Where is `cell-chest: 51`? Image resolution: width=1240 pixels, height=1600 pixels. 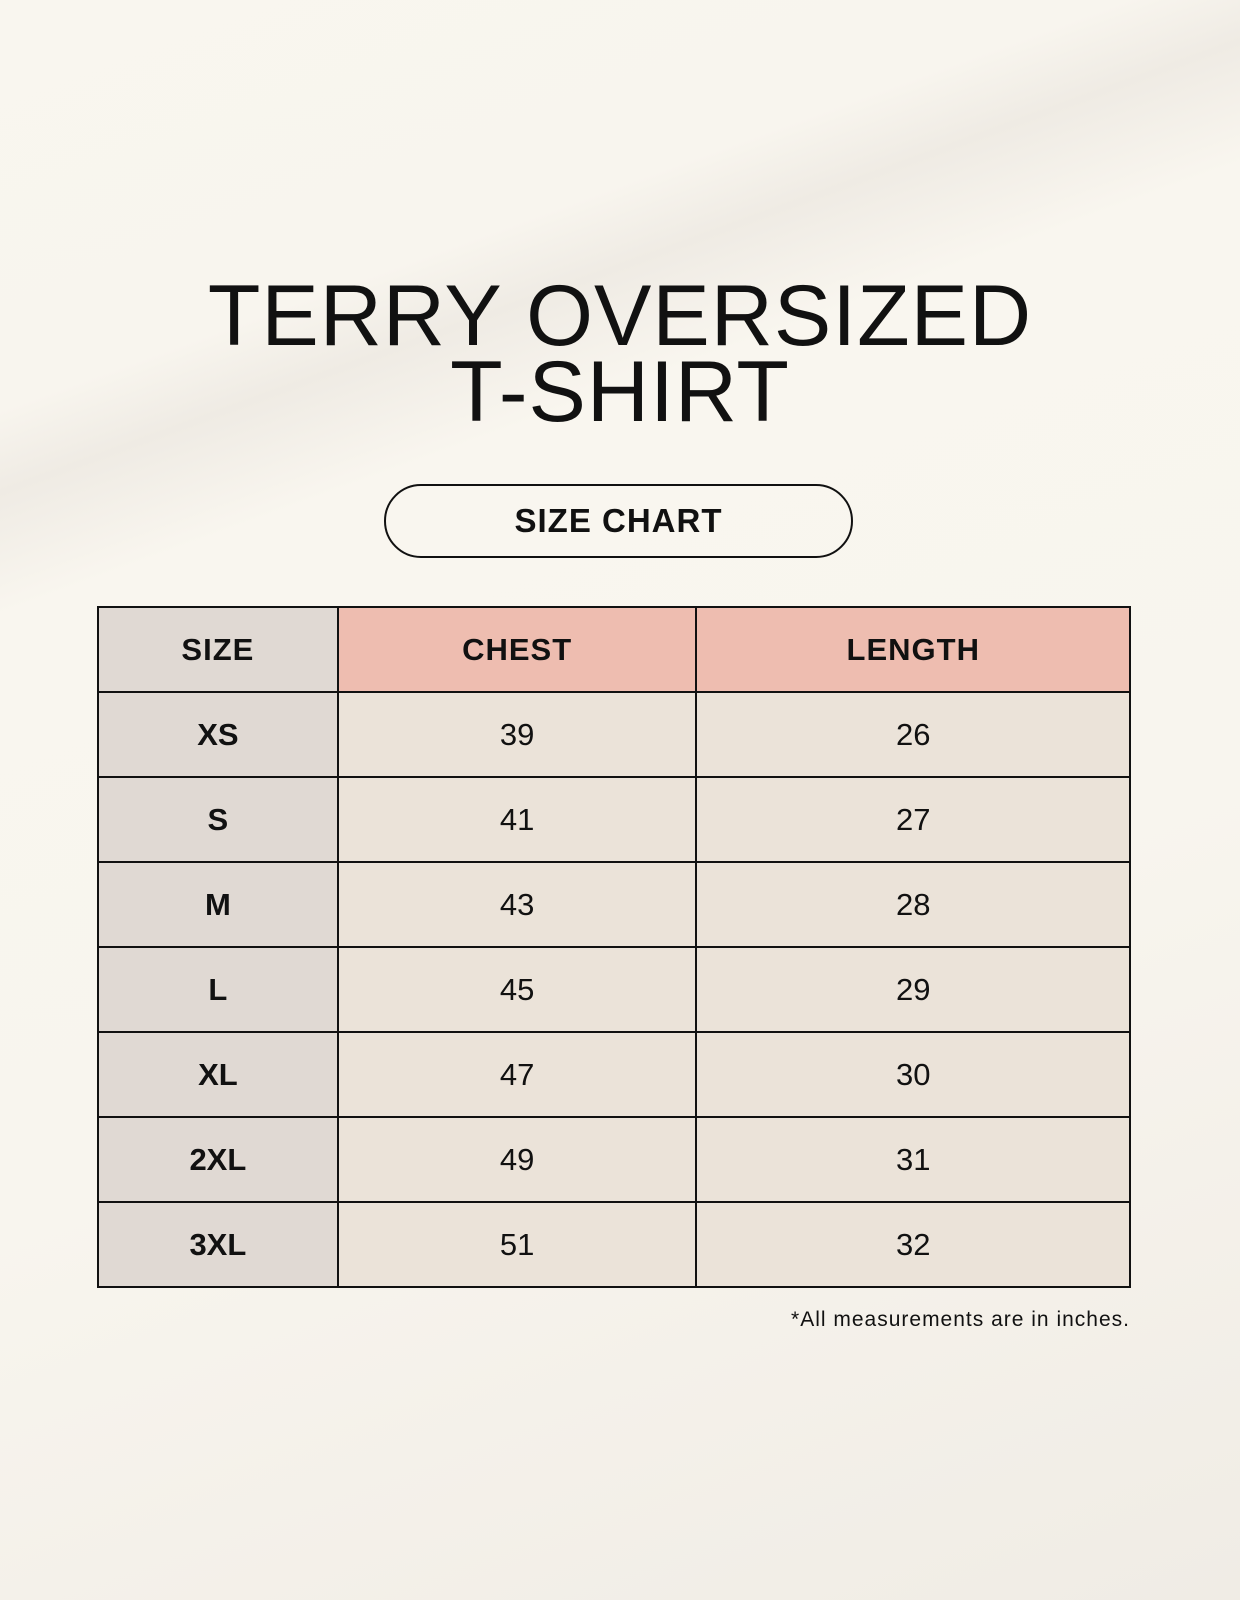 cell-chest: 51 is located at coordinates (517, 1244).